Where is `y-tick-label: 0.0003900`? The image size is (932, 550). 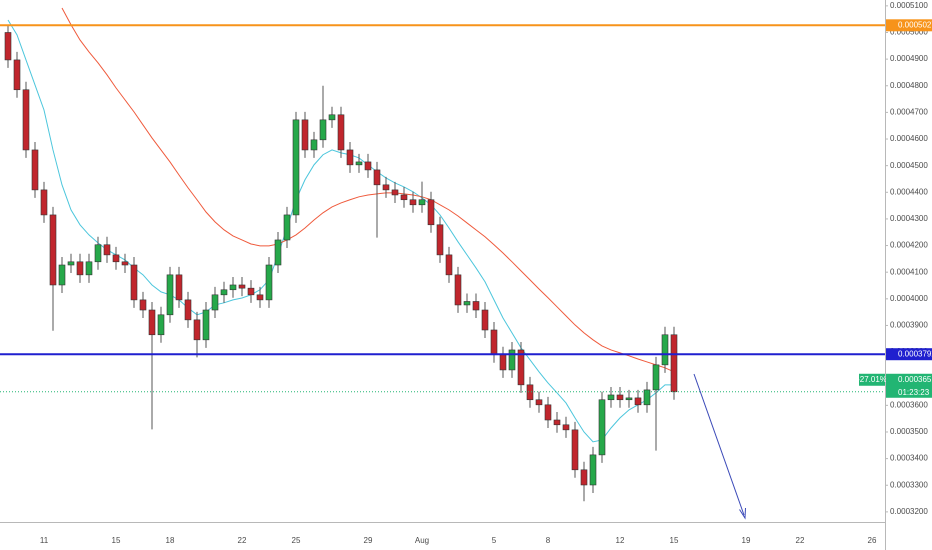 y-tick-label: 0.0003900 is located at coordinates (909, 325).